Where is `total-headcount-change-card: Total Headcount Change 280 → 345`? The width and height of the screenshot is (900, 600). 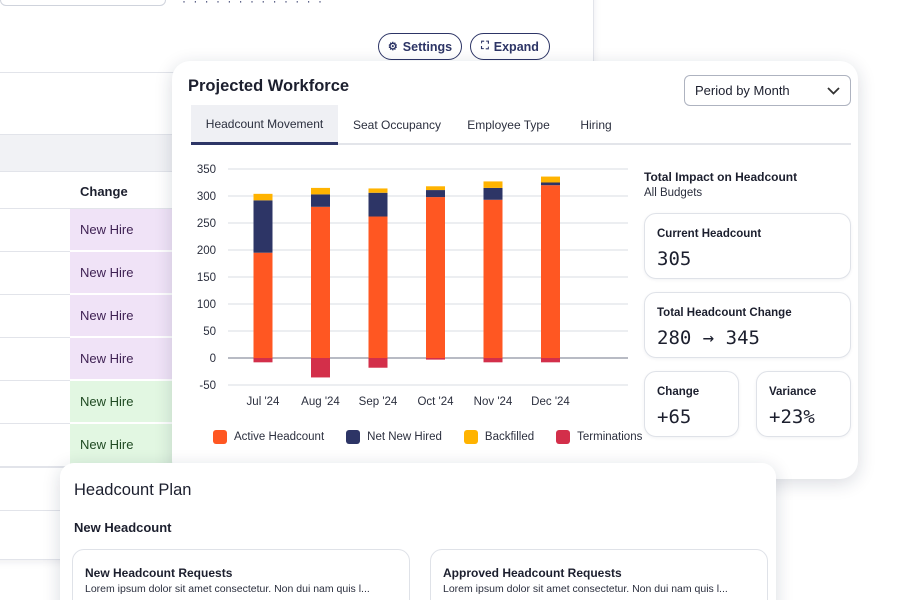 total-headcount-change-card: Total Headcount Change 280 → 345 is located at coordinates (747, 325).